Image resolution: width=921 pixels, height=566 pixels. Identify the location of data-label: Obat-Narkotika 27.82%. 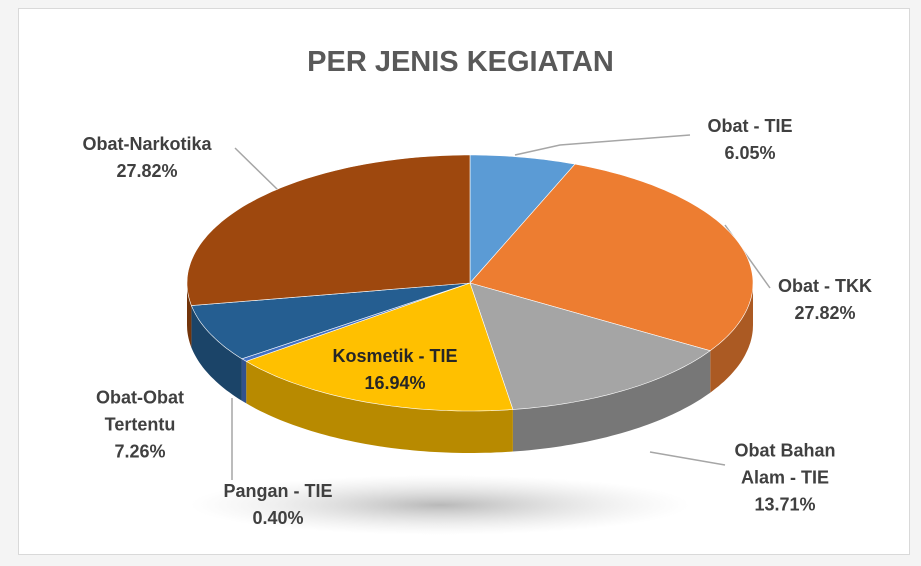
(147, 158).